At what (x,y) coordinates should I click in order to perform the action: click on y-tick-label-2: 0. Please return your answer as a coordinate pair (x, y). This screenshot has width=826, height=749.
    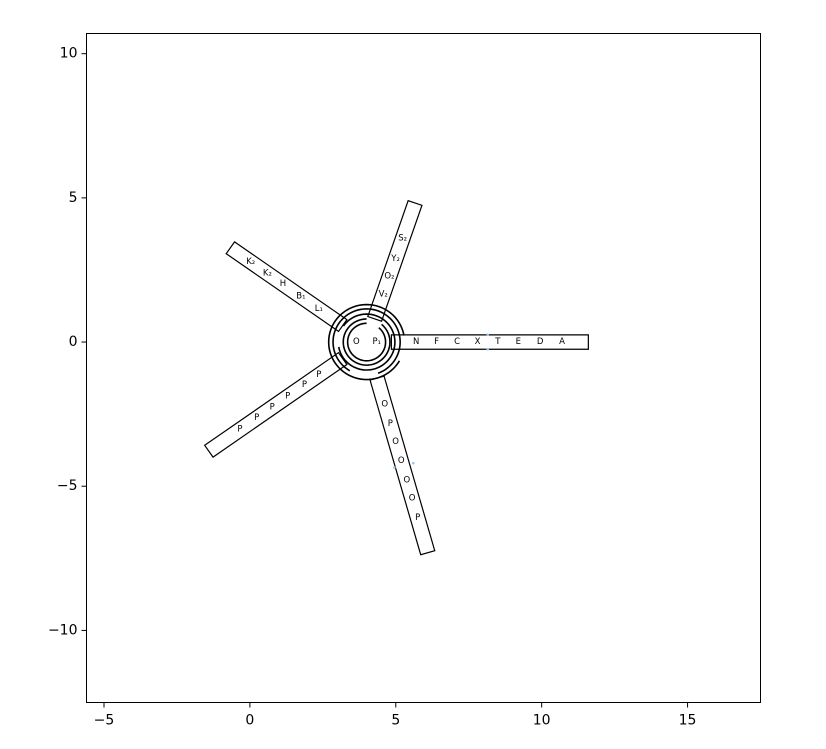
    Looking at the image, I should click on (73, 342).